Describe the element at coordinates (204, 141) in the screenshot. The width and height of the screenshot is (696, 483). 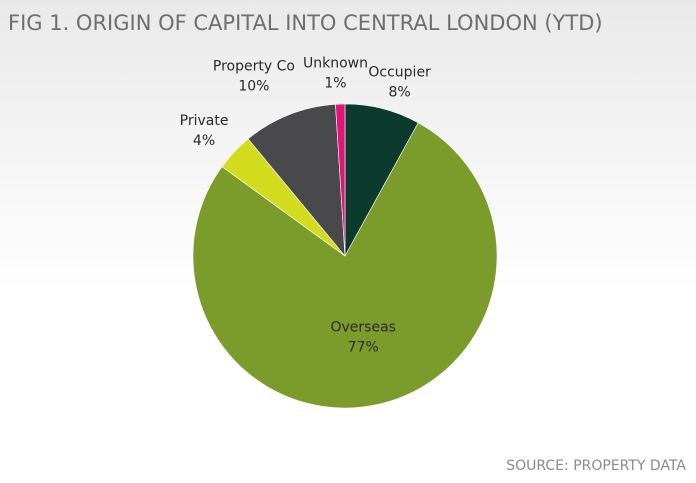
I see `slice-value-label: 4%` at that location.